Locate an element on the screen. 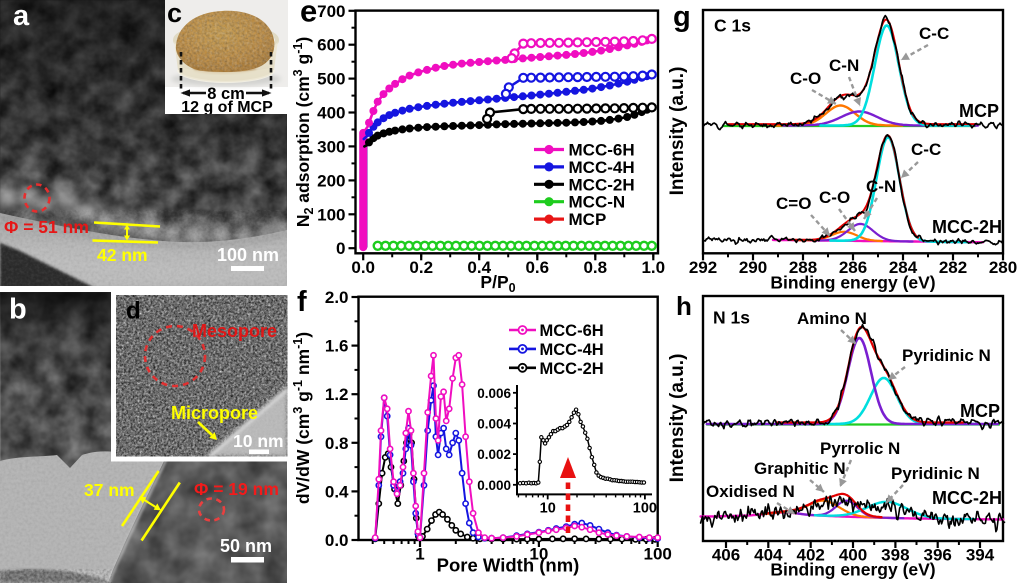 The image size is (1024, 583). svg-text: 1.2 is located at coordinates (337, 394).